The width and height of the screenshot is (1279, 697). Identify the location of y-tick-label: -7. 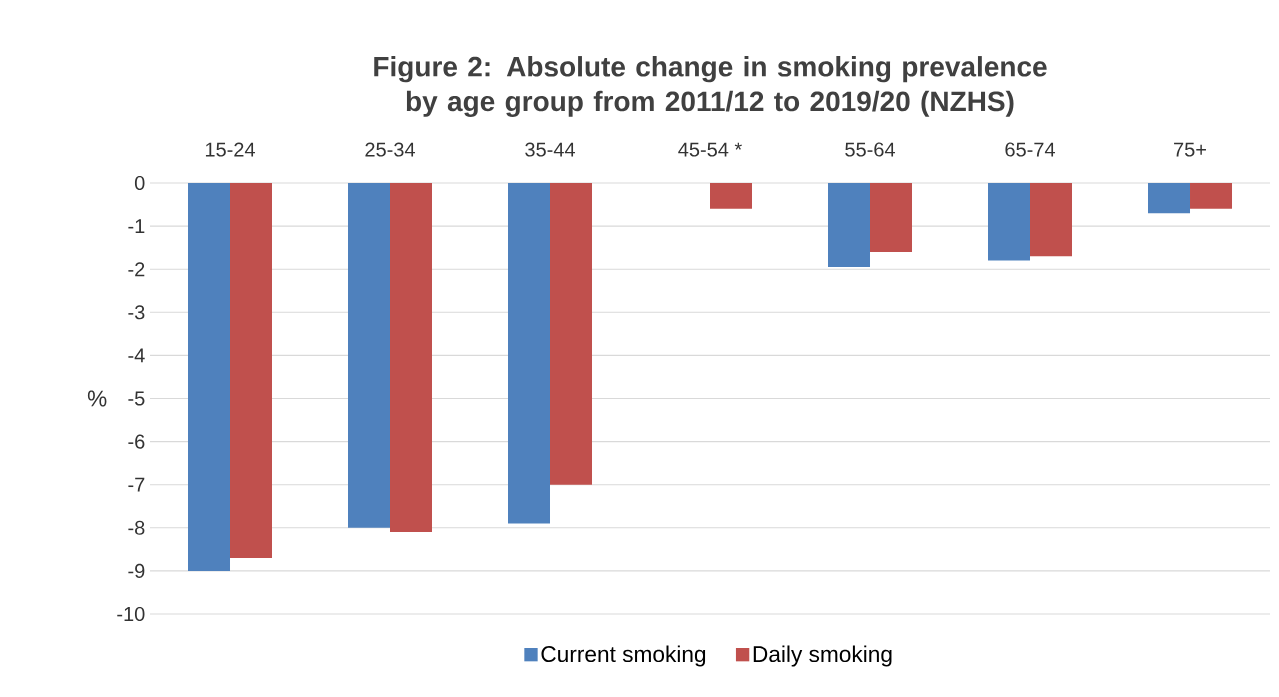
(136, 484).